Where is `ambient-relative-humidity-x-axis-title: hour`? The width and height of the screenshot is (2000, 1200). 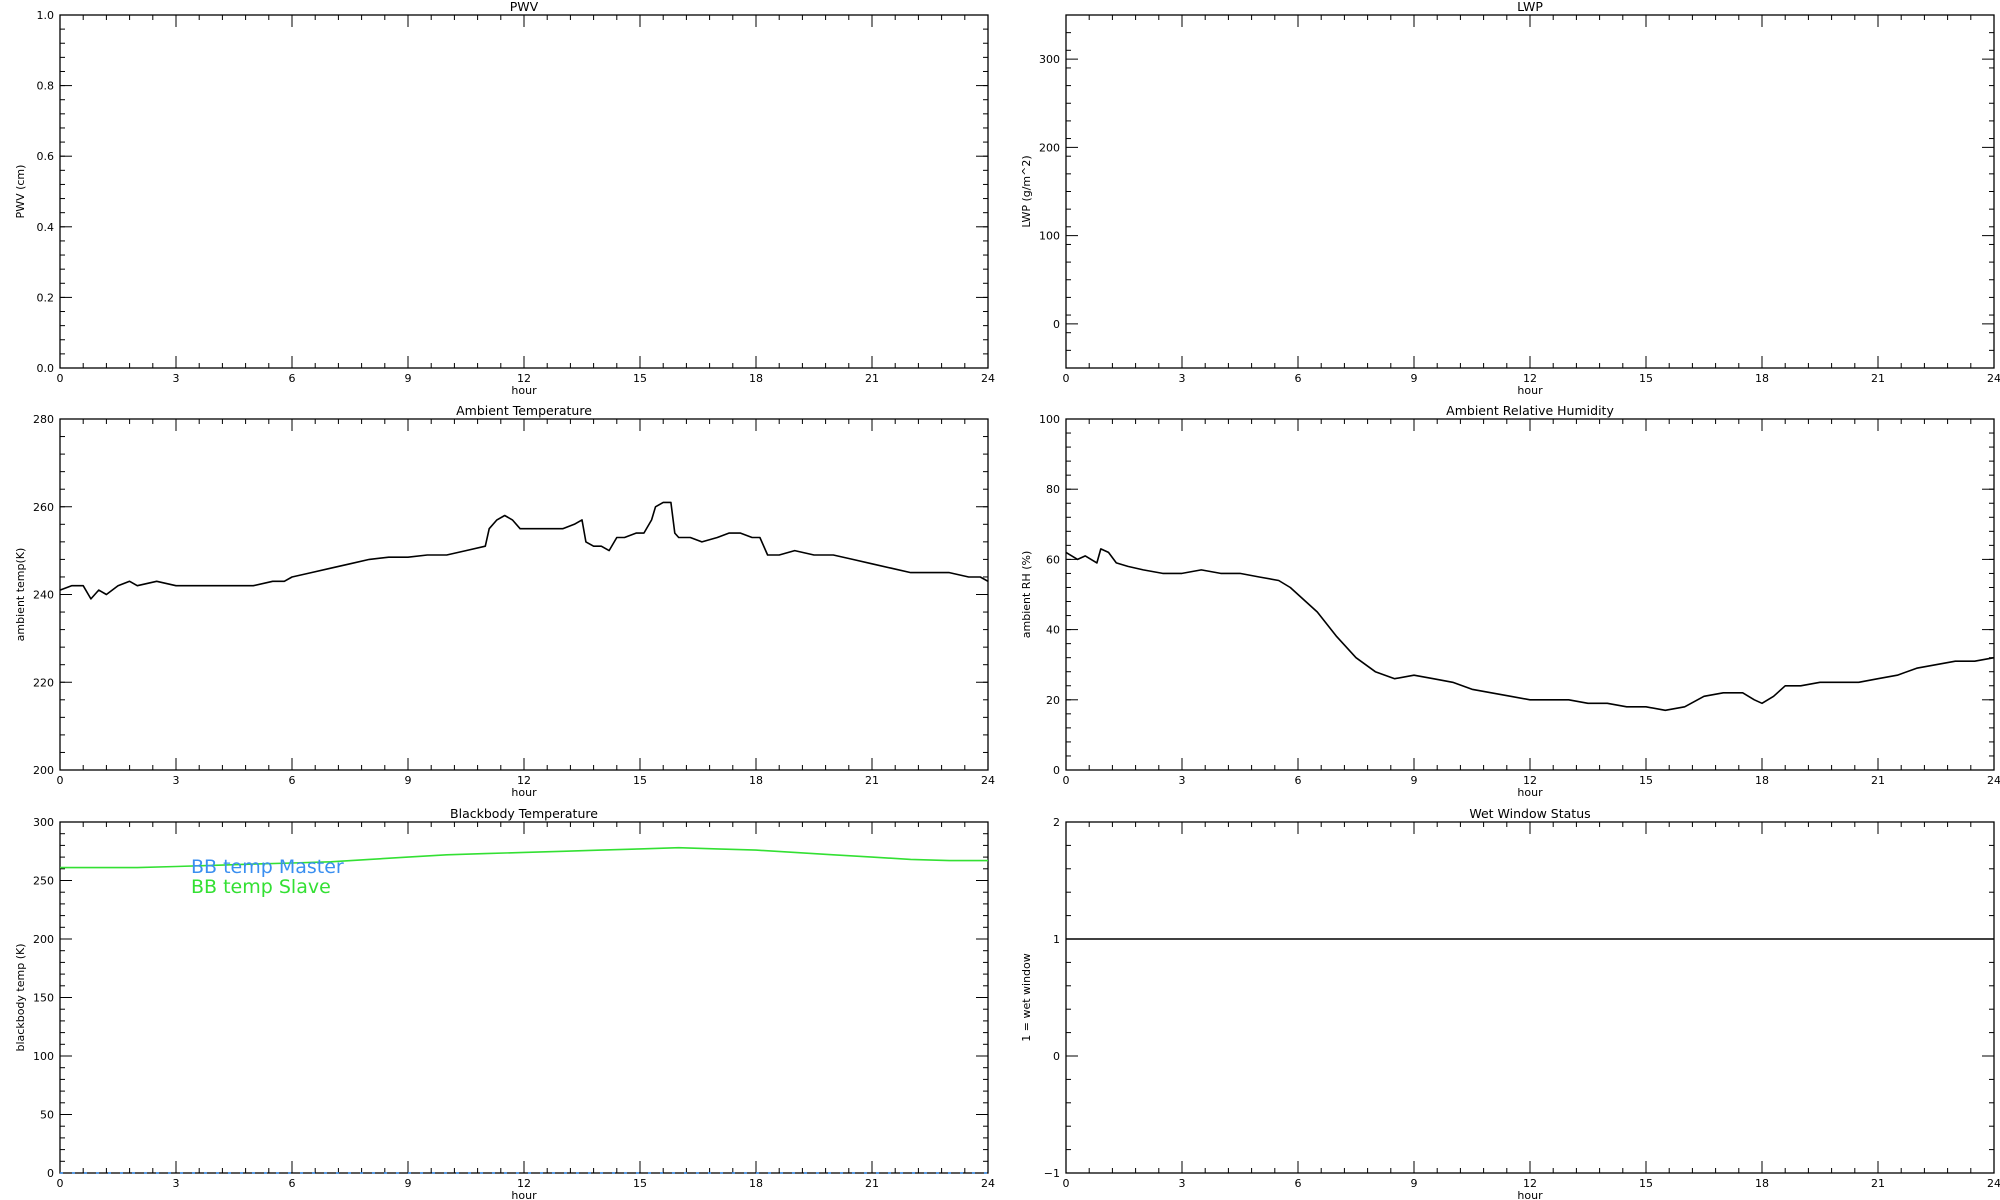 ambient-relative-humidity-x-axis-title: hour is located at coordinates (1530, 792).